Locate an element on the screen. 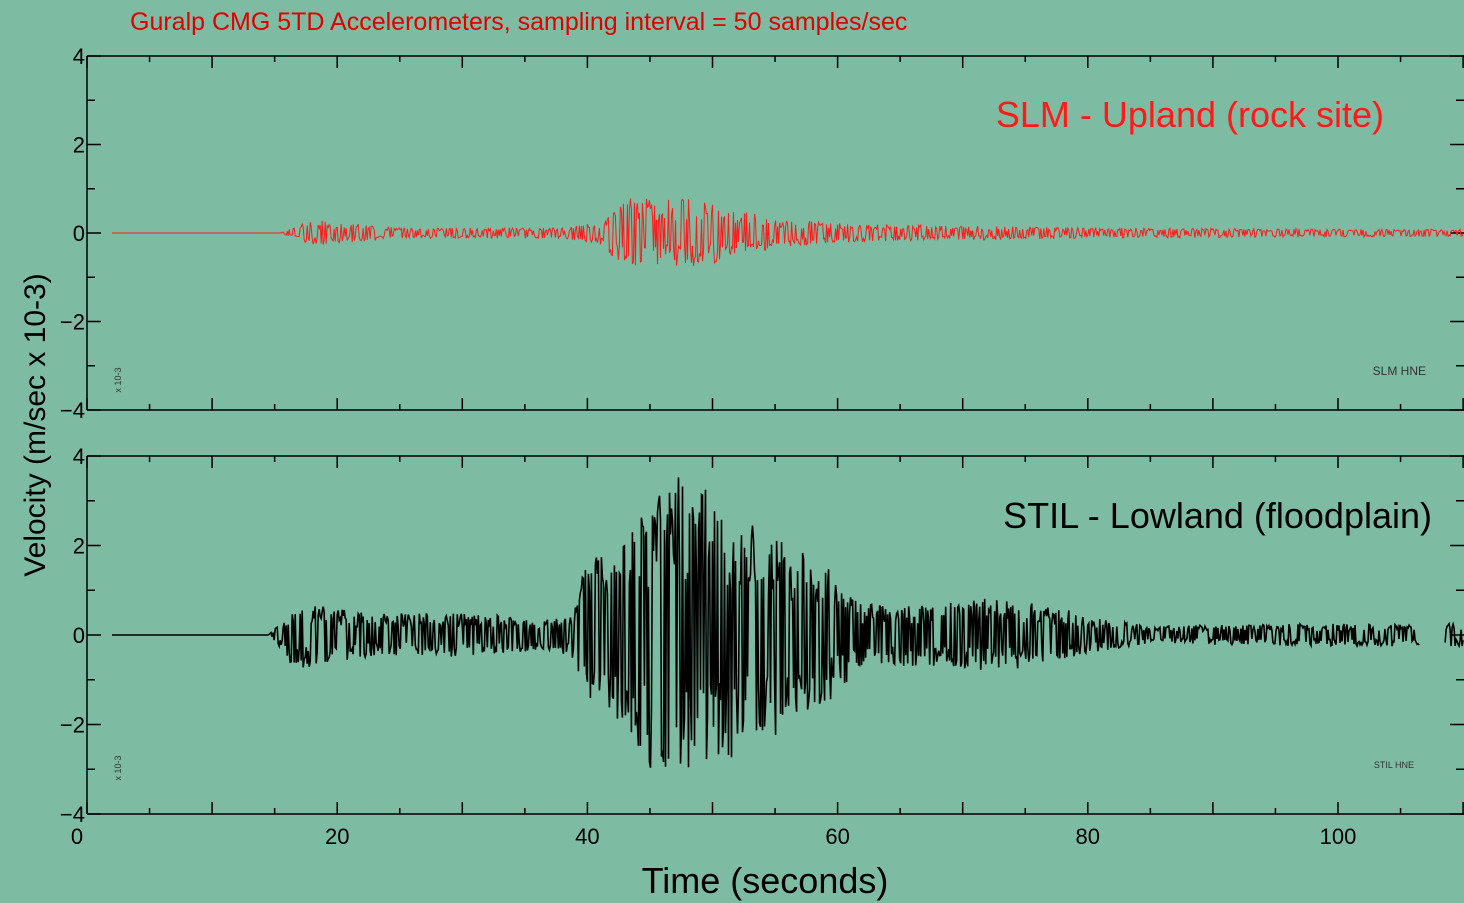 The height and width of the screenshot is (903, 1464). x-tick-label: 80 is located at coordinates (1088, 836).